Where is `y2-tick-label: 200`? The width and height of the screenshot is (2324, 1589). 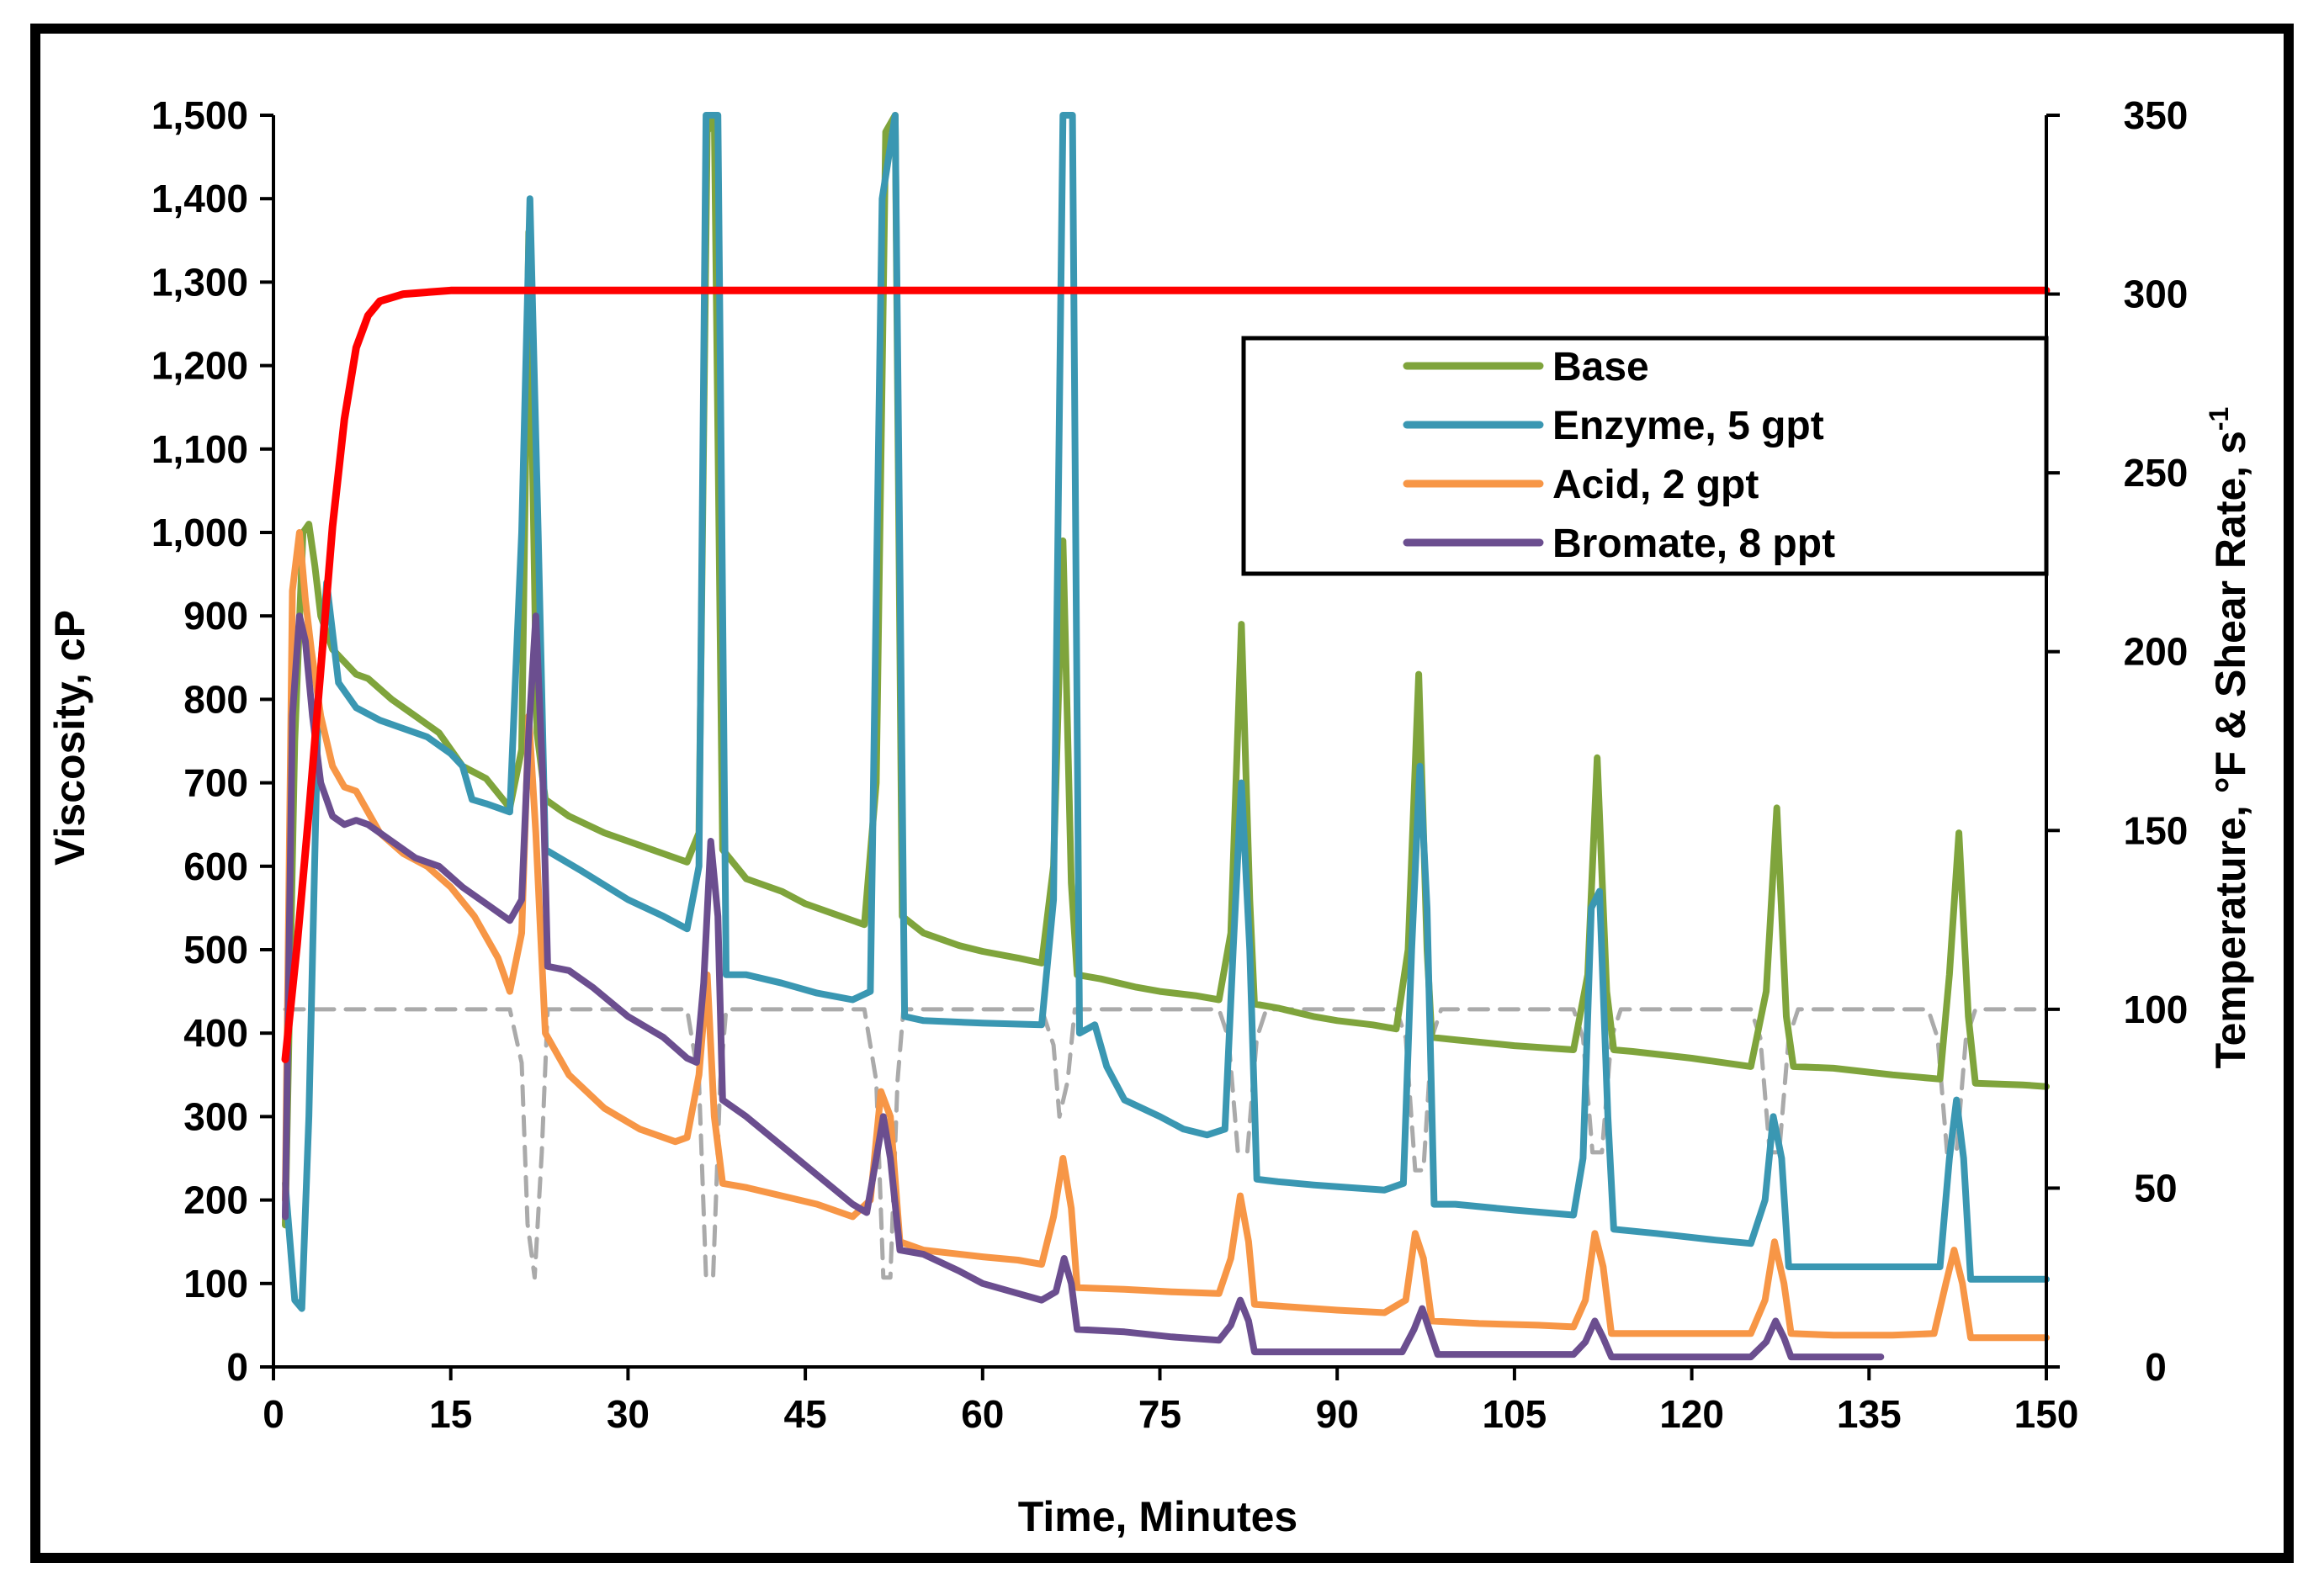
y2-tick-label: 200 is located at coordinates (2156, 652).